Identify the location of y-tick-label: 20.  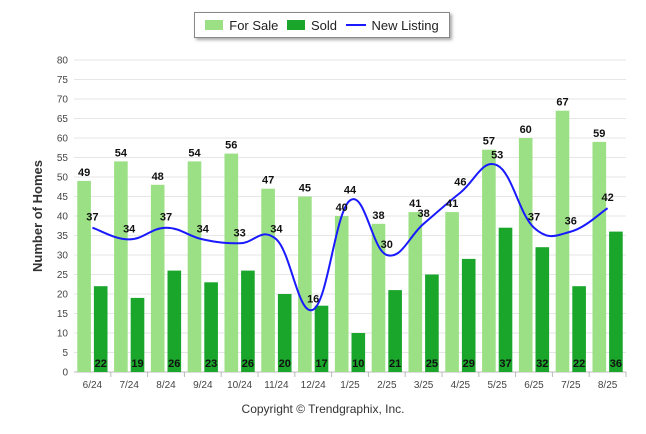
(63, 295).